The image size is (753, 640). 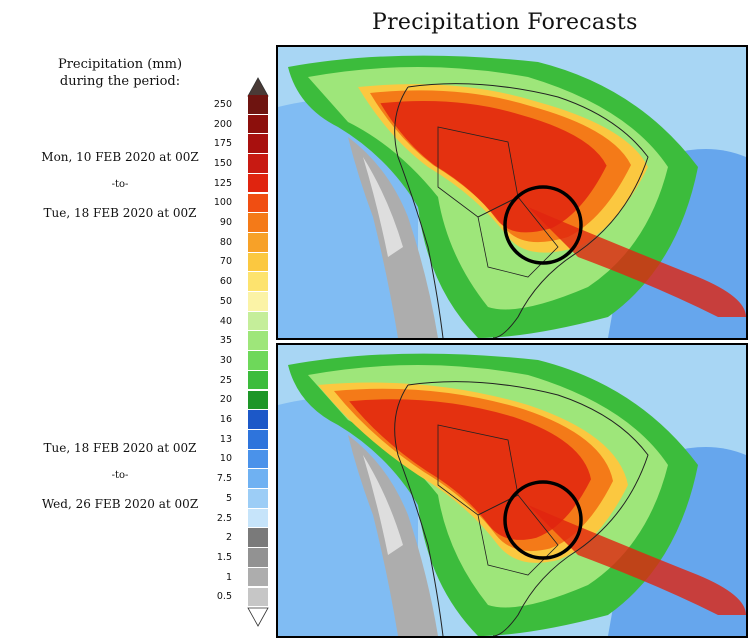 I want to click on colorbar-label-8: 70, so click(x=225, y=262).